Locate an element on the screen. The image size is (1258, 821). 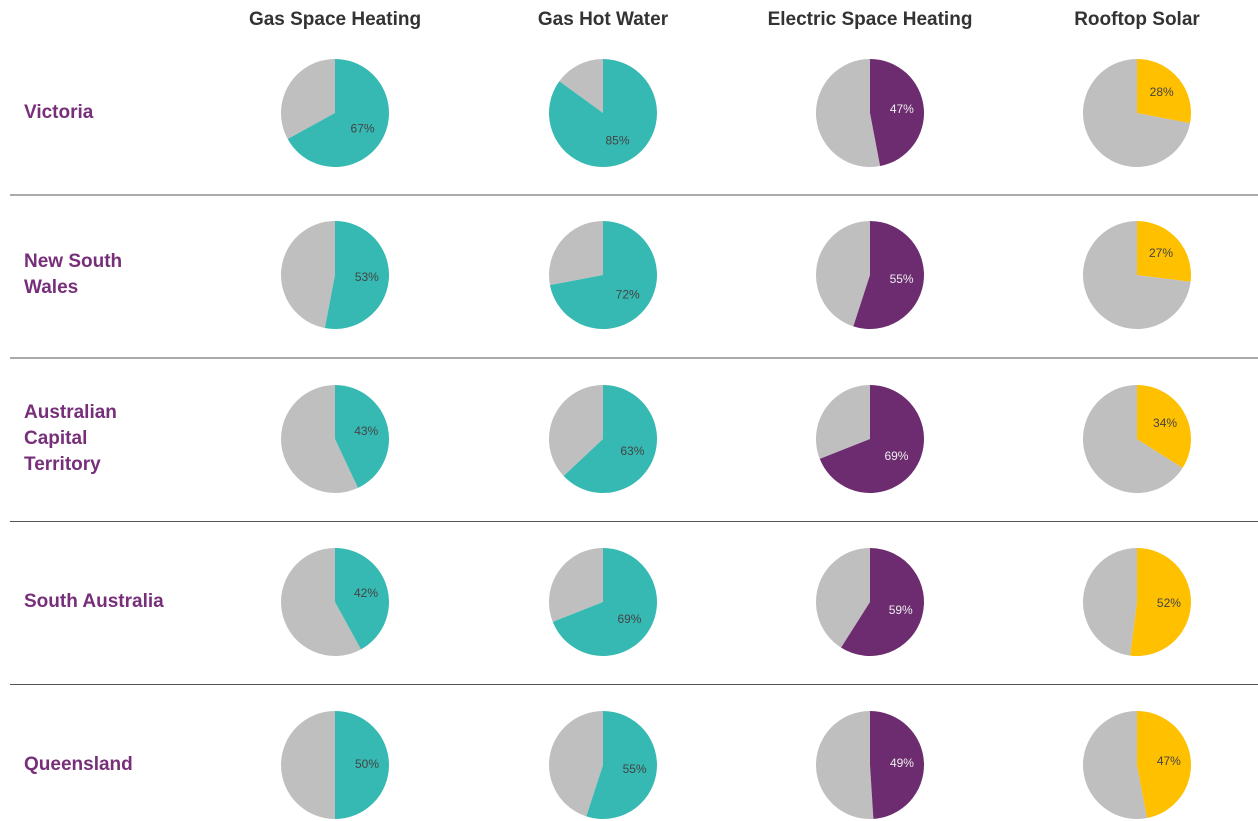
data-label: 50% is located at coordinates (367, 764).